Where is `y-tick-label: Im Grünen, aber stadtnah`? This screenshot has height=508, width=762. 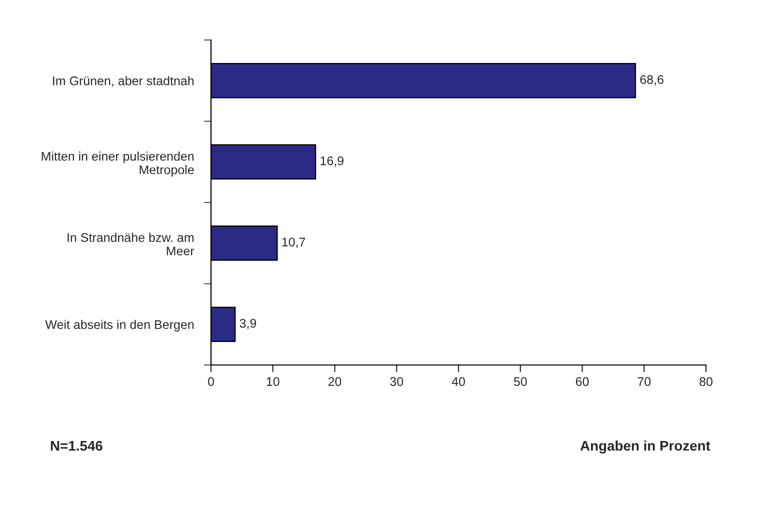
y-tick-label: Im Grünen, aber stadtnah is located at coordinates (123, 81).